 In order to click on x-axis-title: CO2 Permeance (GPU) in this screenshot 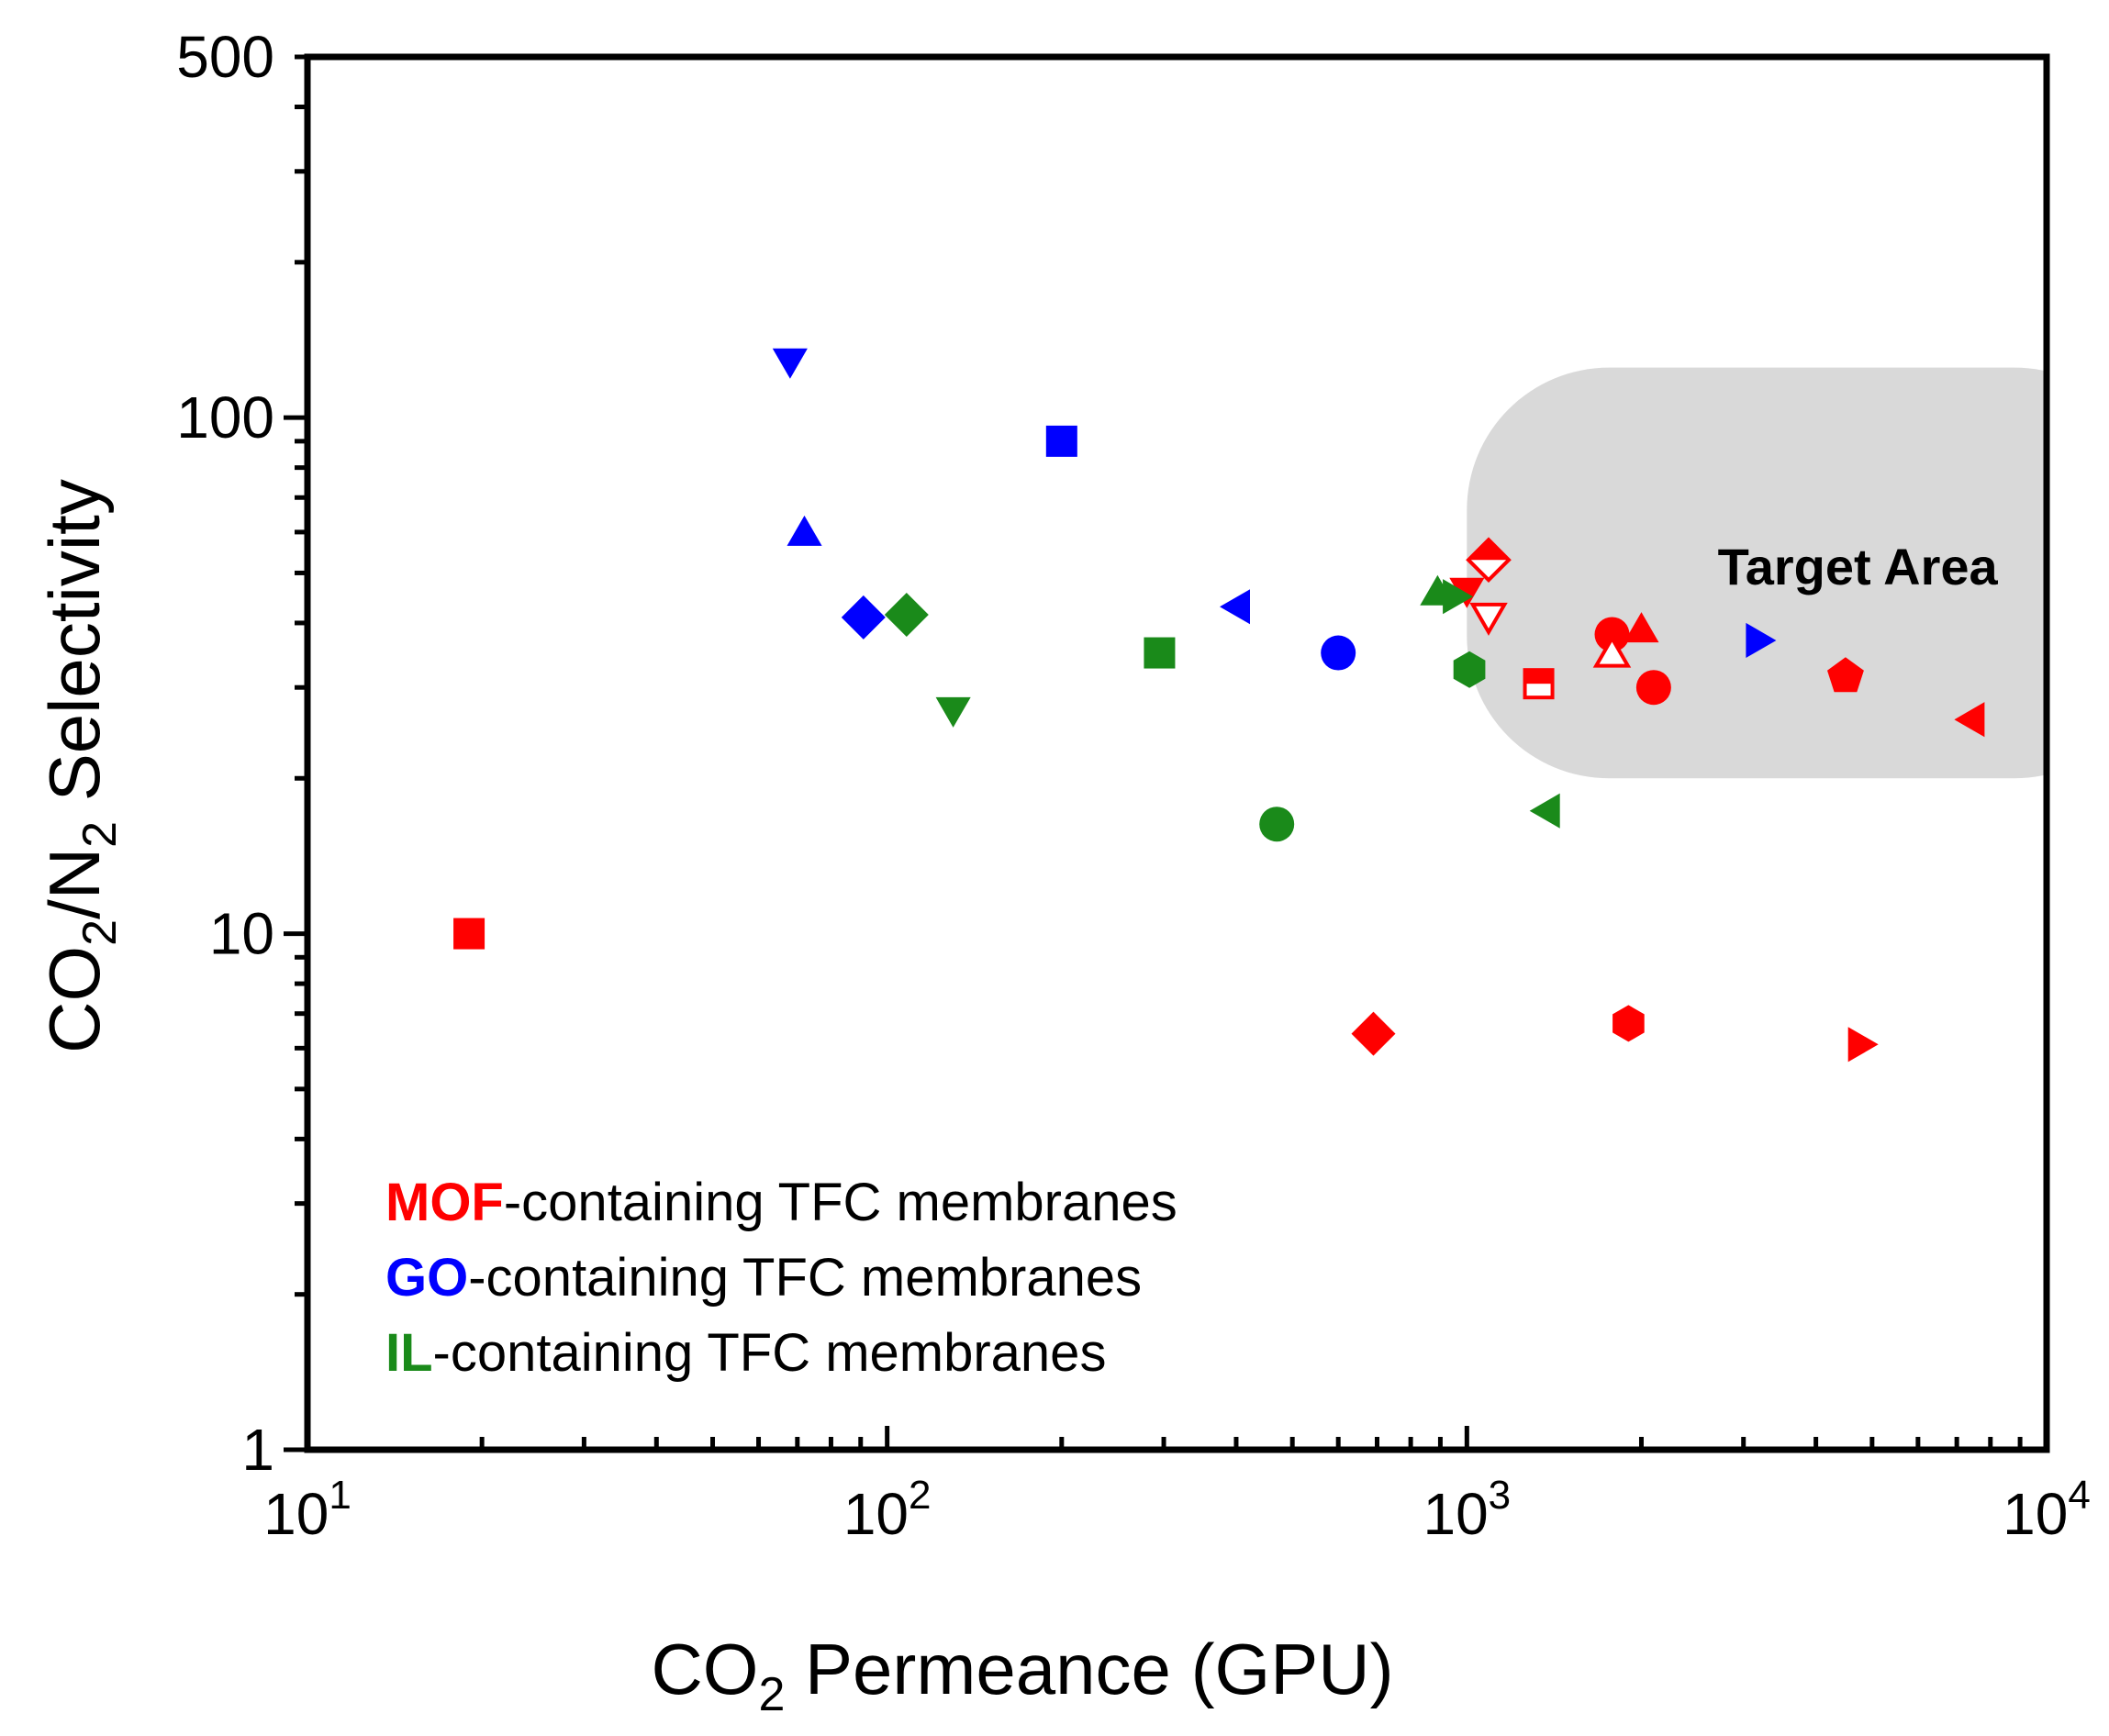, I will do `click(1022, 1675)`.